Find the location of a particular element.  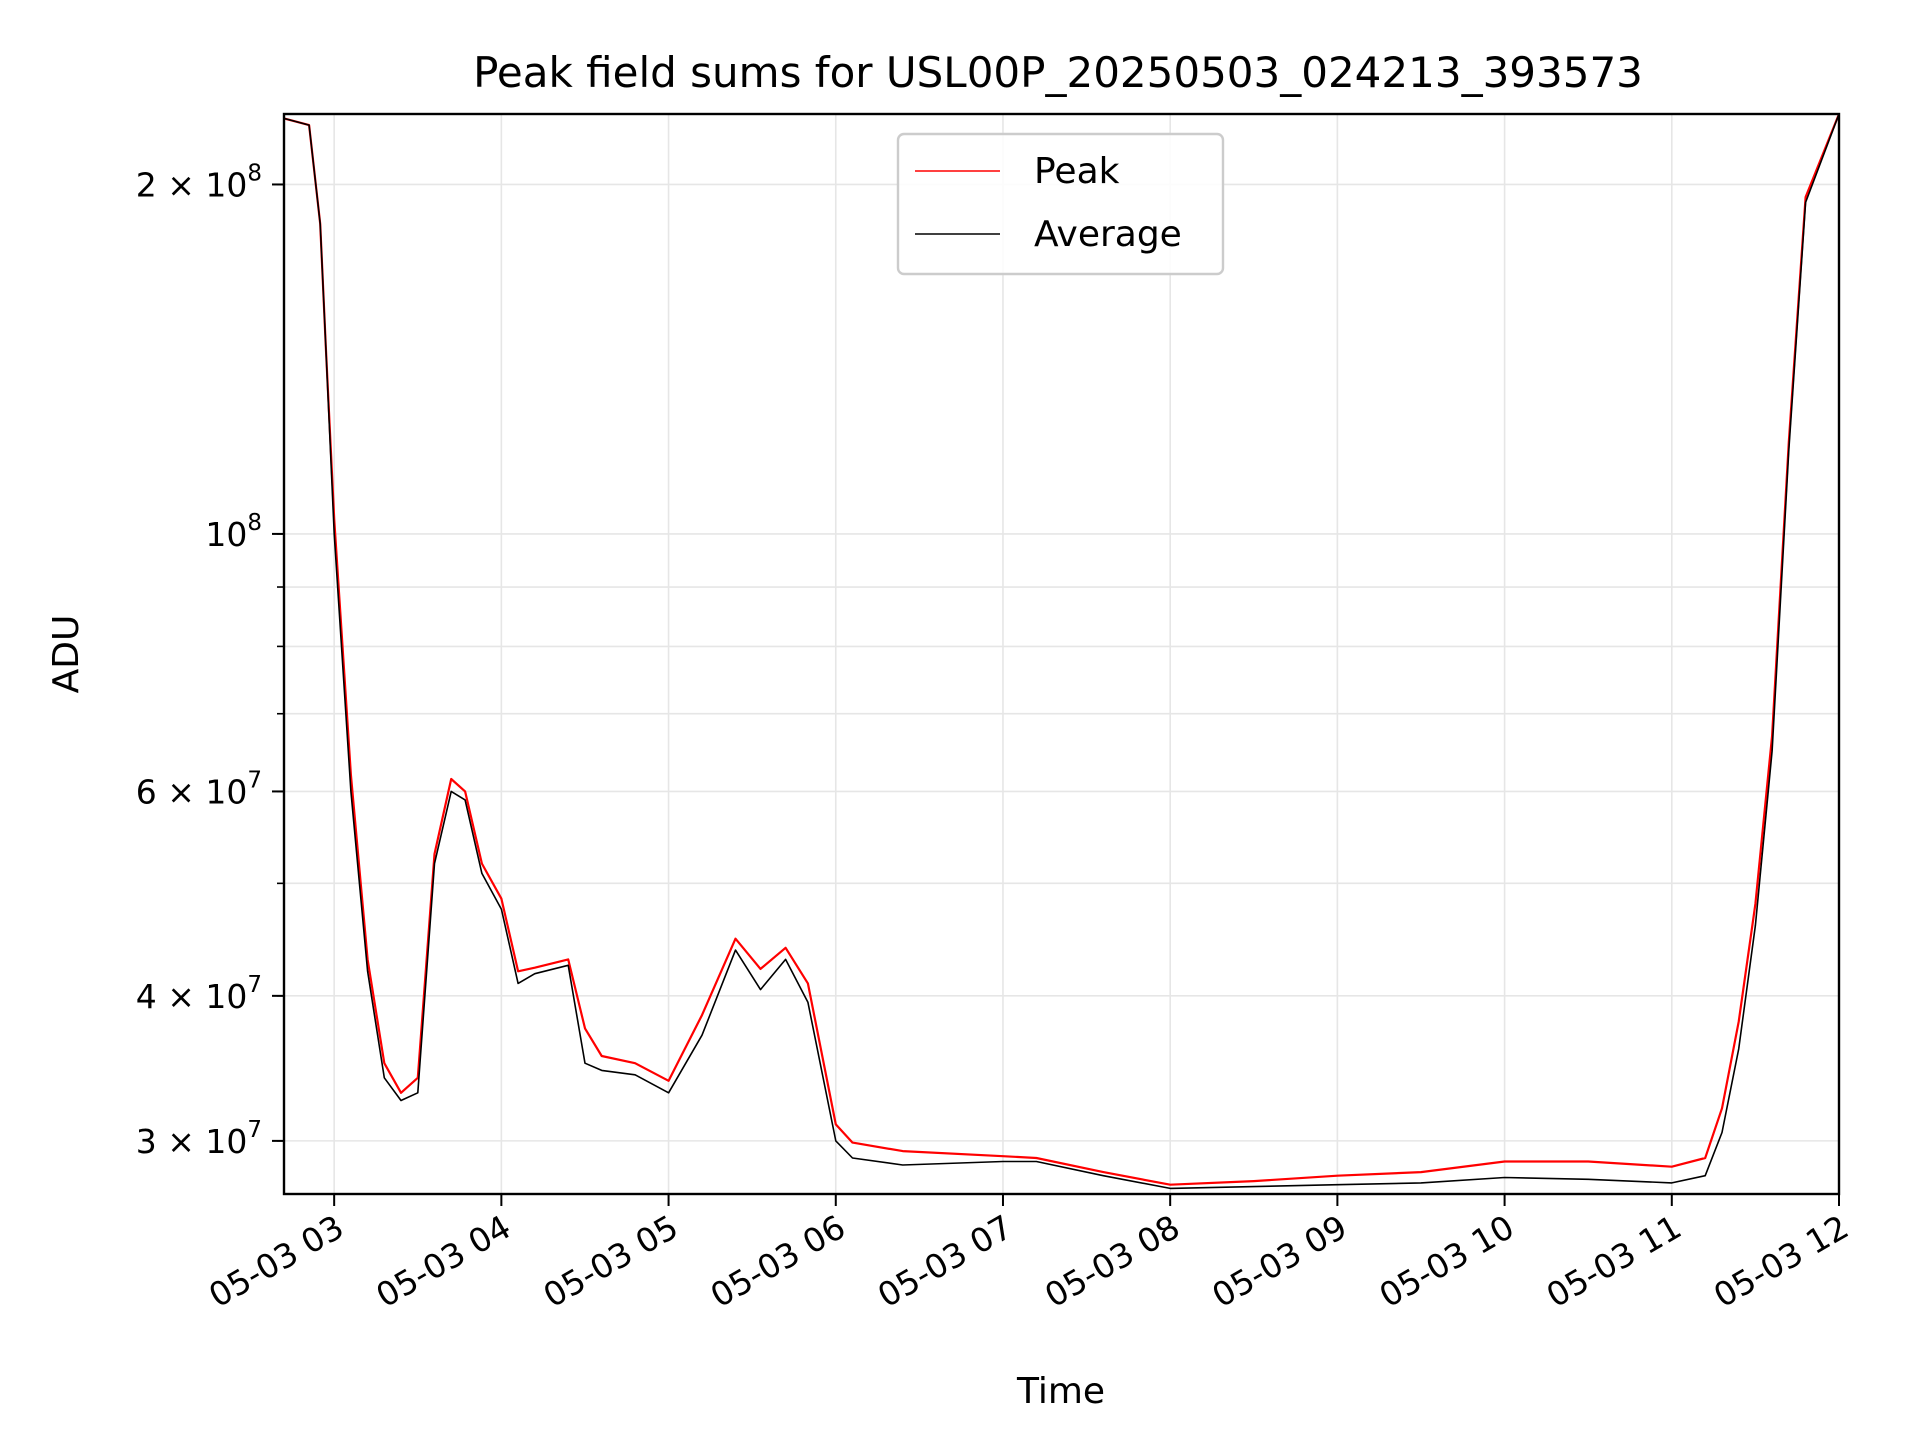

legend: Peak Average is located at coordinates (1060, 204).